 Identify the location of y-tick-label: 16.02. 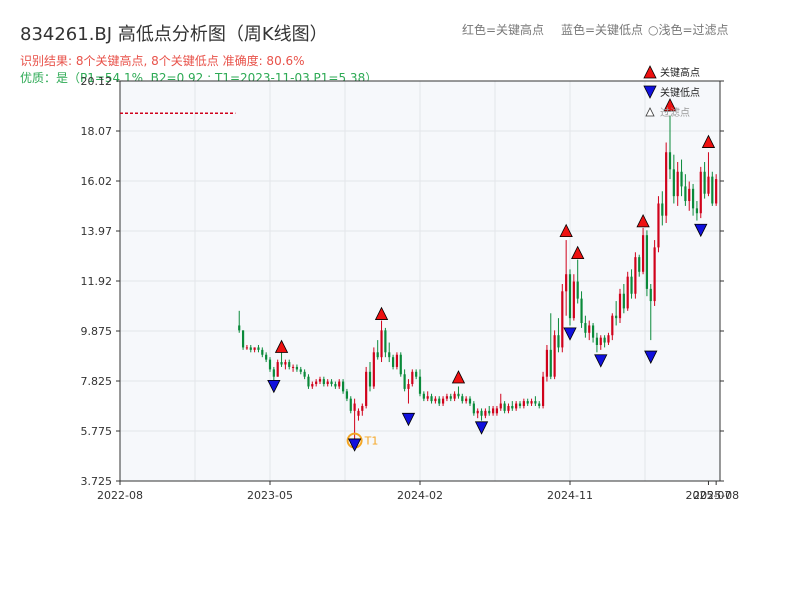
(97, 181).